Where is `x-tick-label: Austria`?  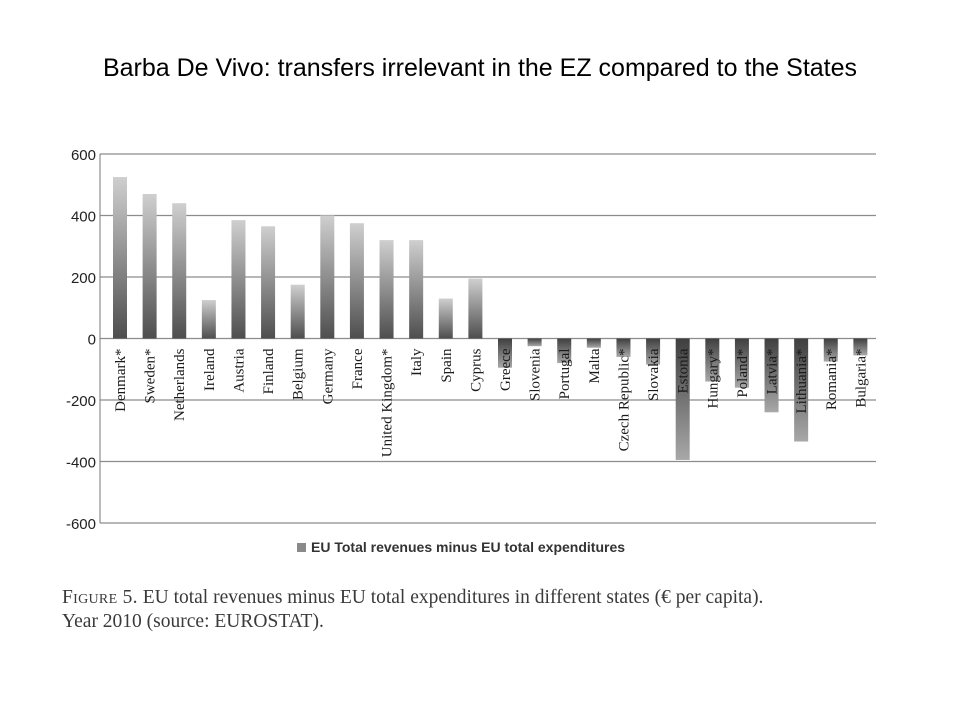
x-tick-label: Austria is located at coordinates (239, 370).